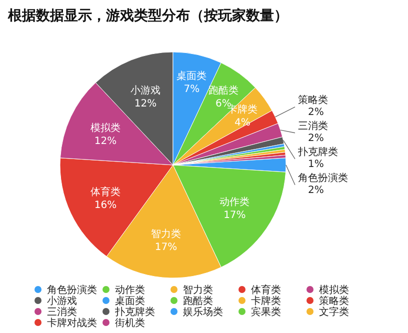  I want to click on legend-label: 动作类, so click(130, 290).